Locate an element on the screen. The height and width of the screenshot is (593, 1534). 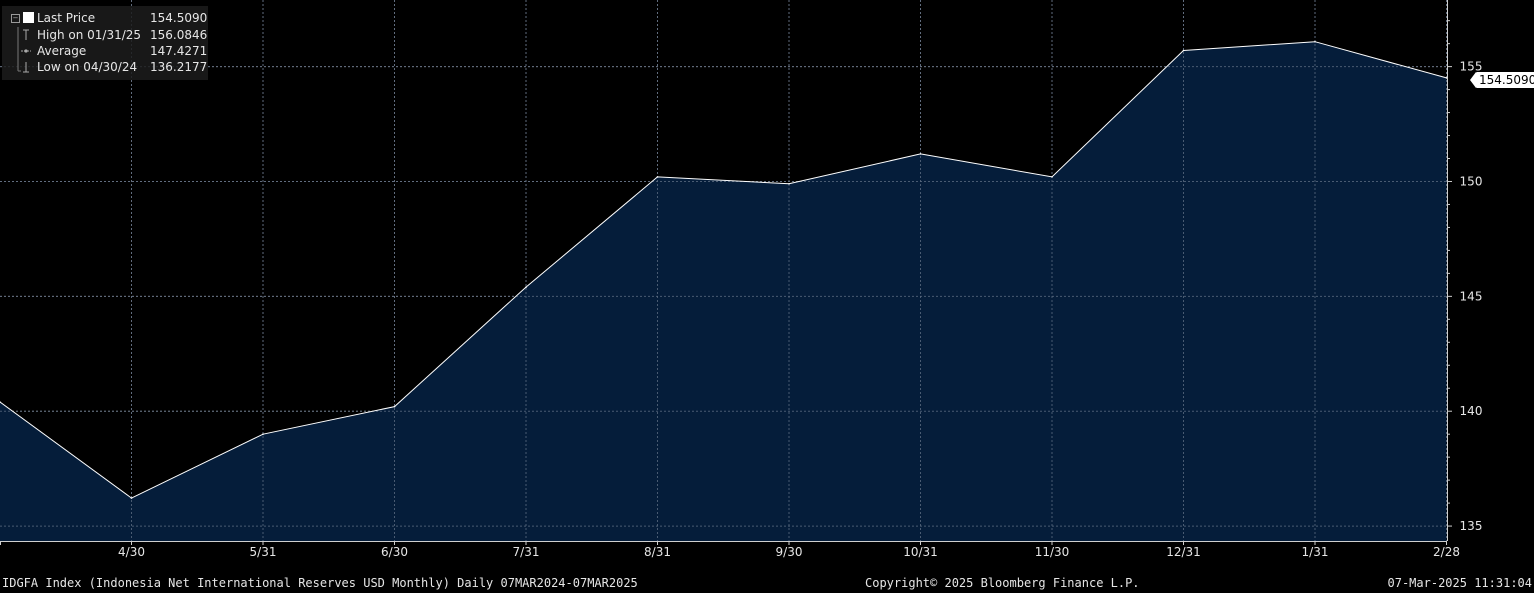
x-tick-label: 8/31 is located at coordinates (657, 552).